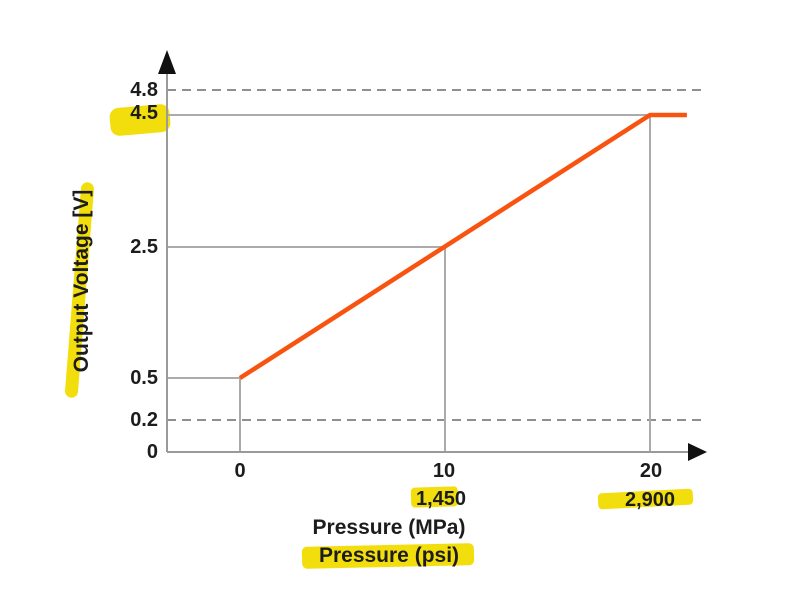 The height and width of the screenshot is (601, 789). I want to click on x-axis-title-psi: Pressure (psi), so click(389, 555).